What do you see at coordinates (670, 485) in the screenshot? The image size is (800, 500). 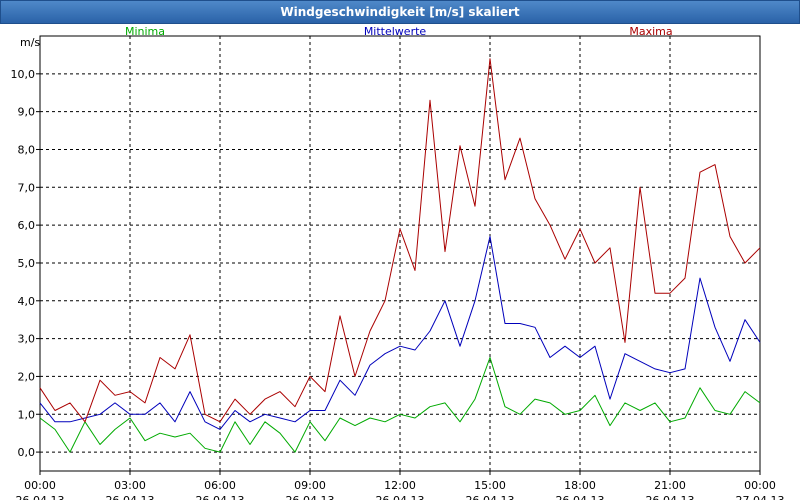 I see `x-tick-time: 21:00` at bounding box center [670, 485].